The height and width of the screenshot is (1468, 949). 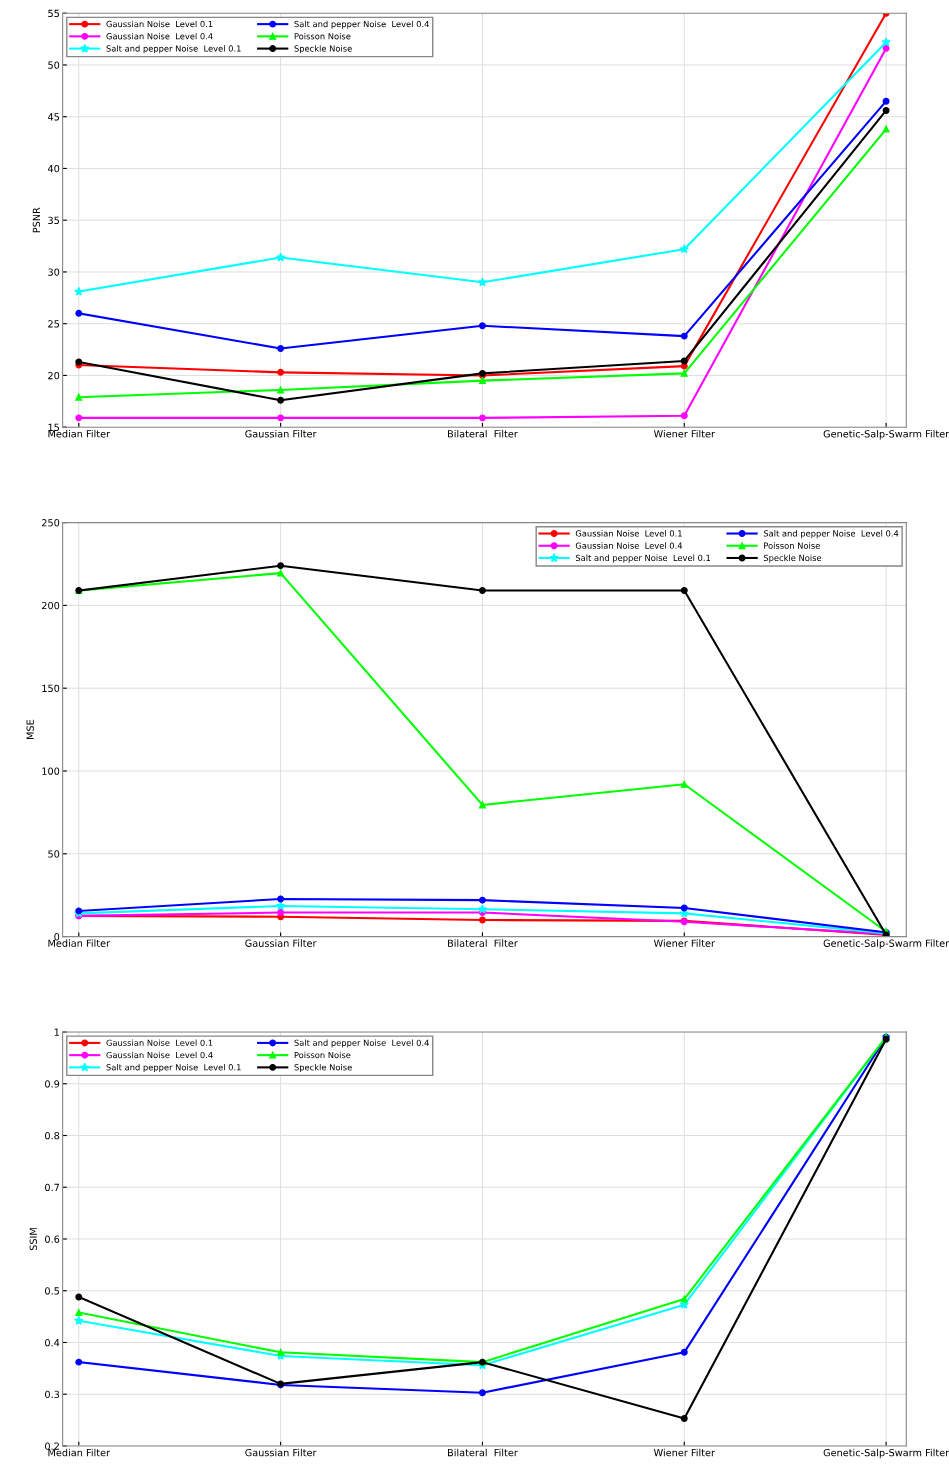 What do you see at coordinates (33, 1239) in the screenshot?
I see `y-axis-title: SSIM` at bounding box center [33, 1239].